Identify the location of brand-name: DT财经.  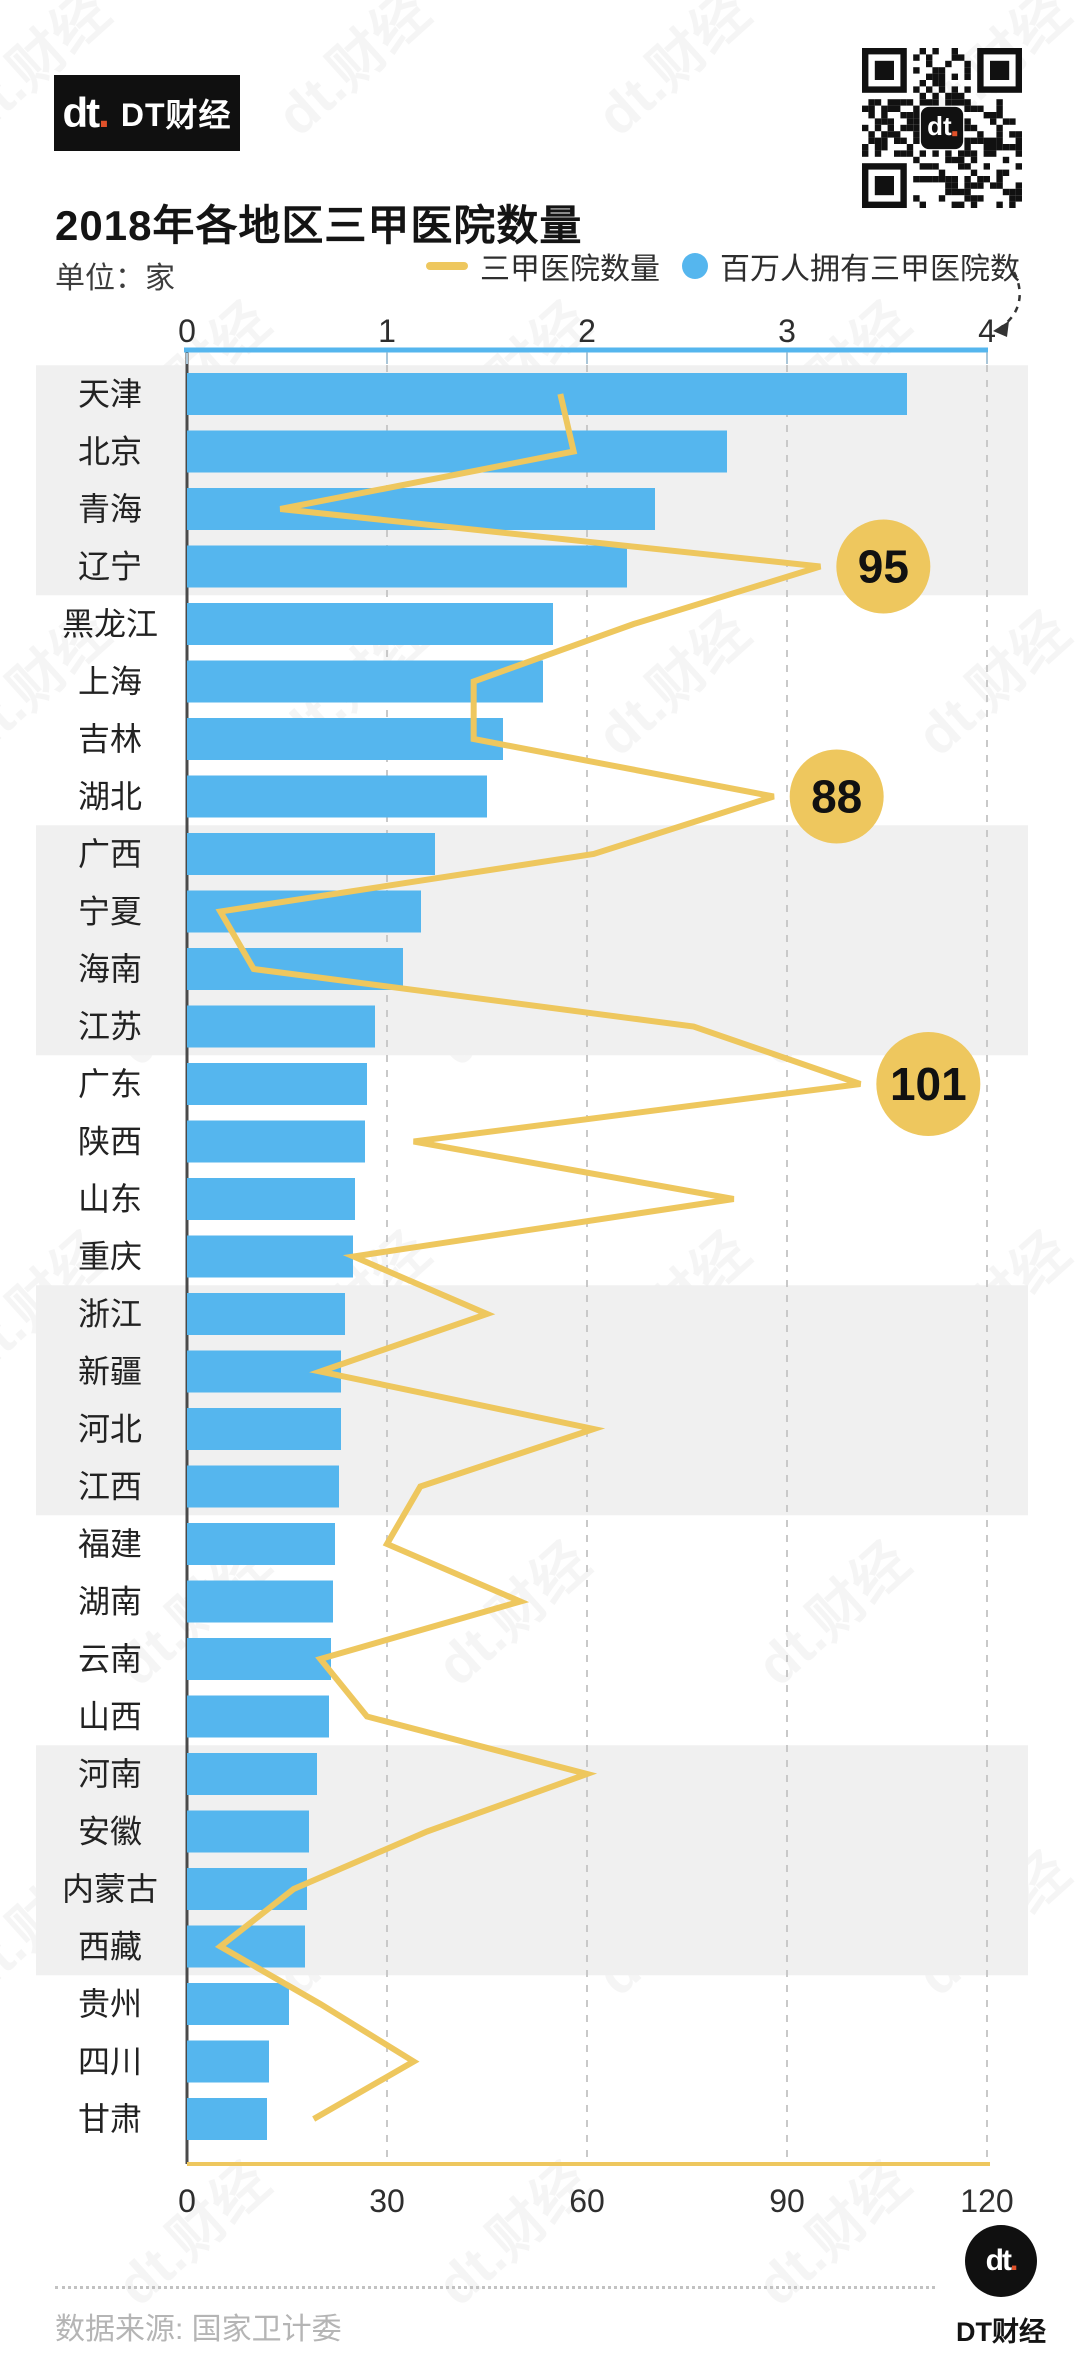
(176, 115).